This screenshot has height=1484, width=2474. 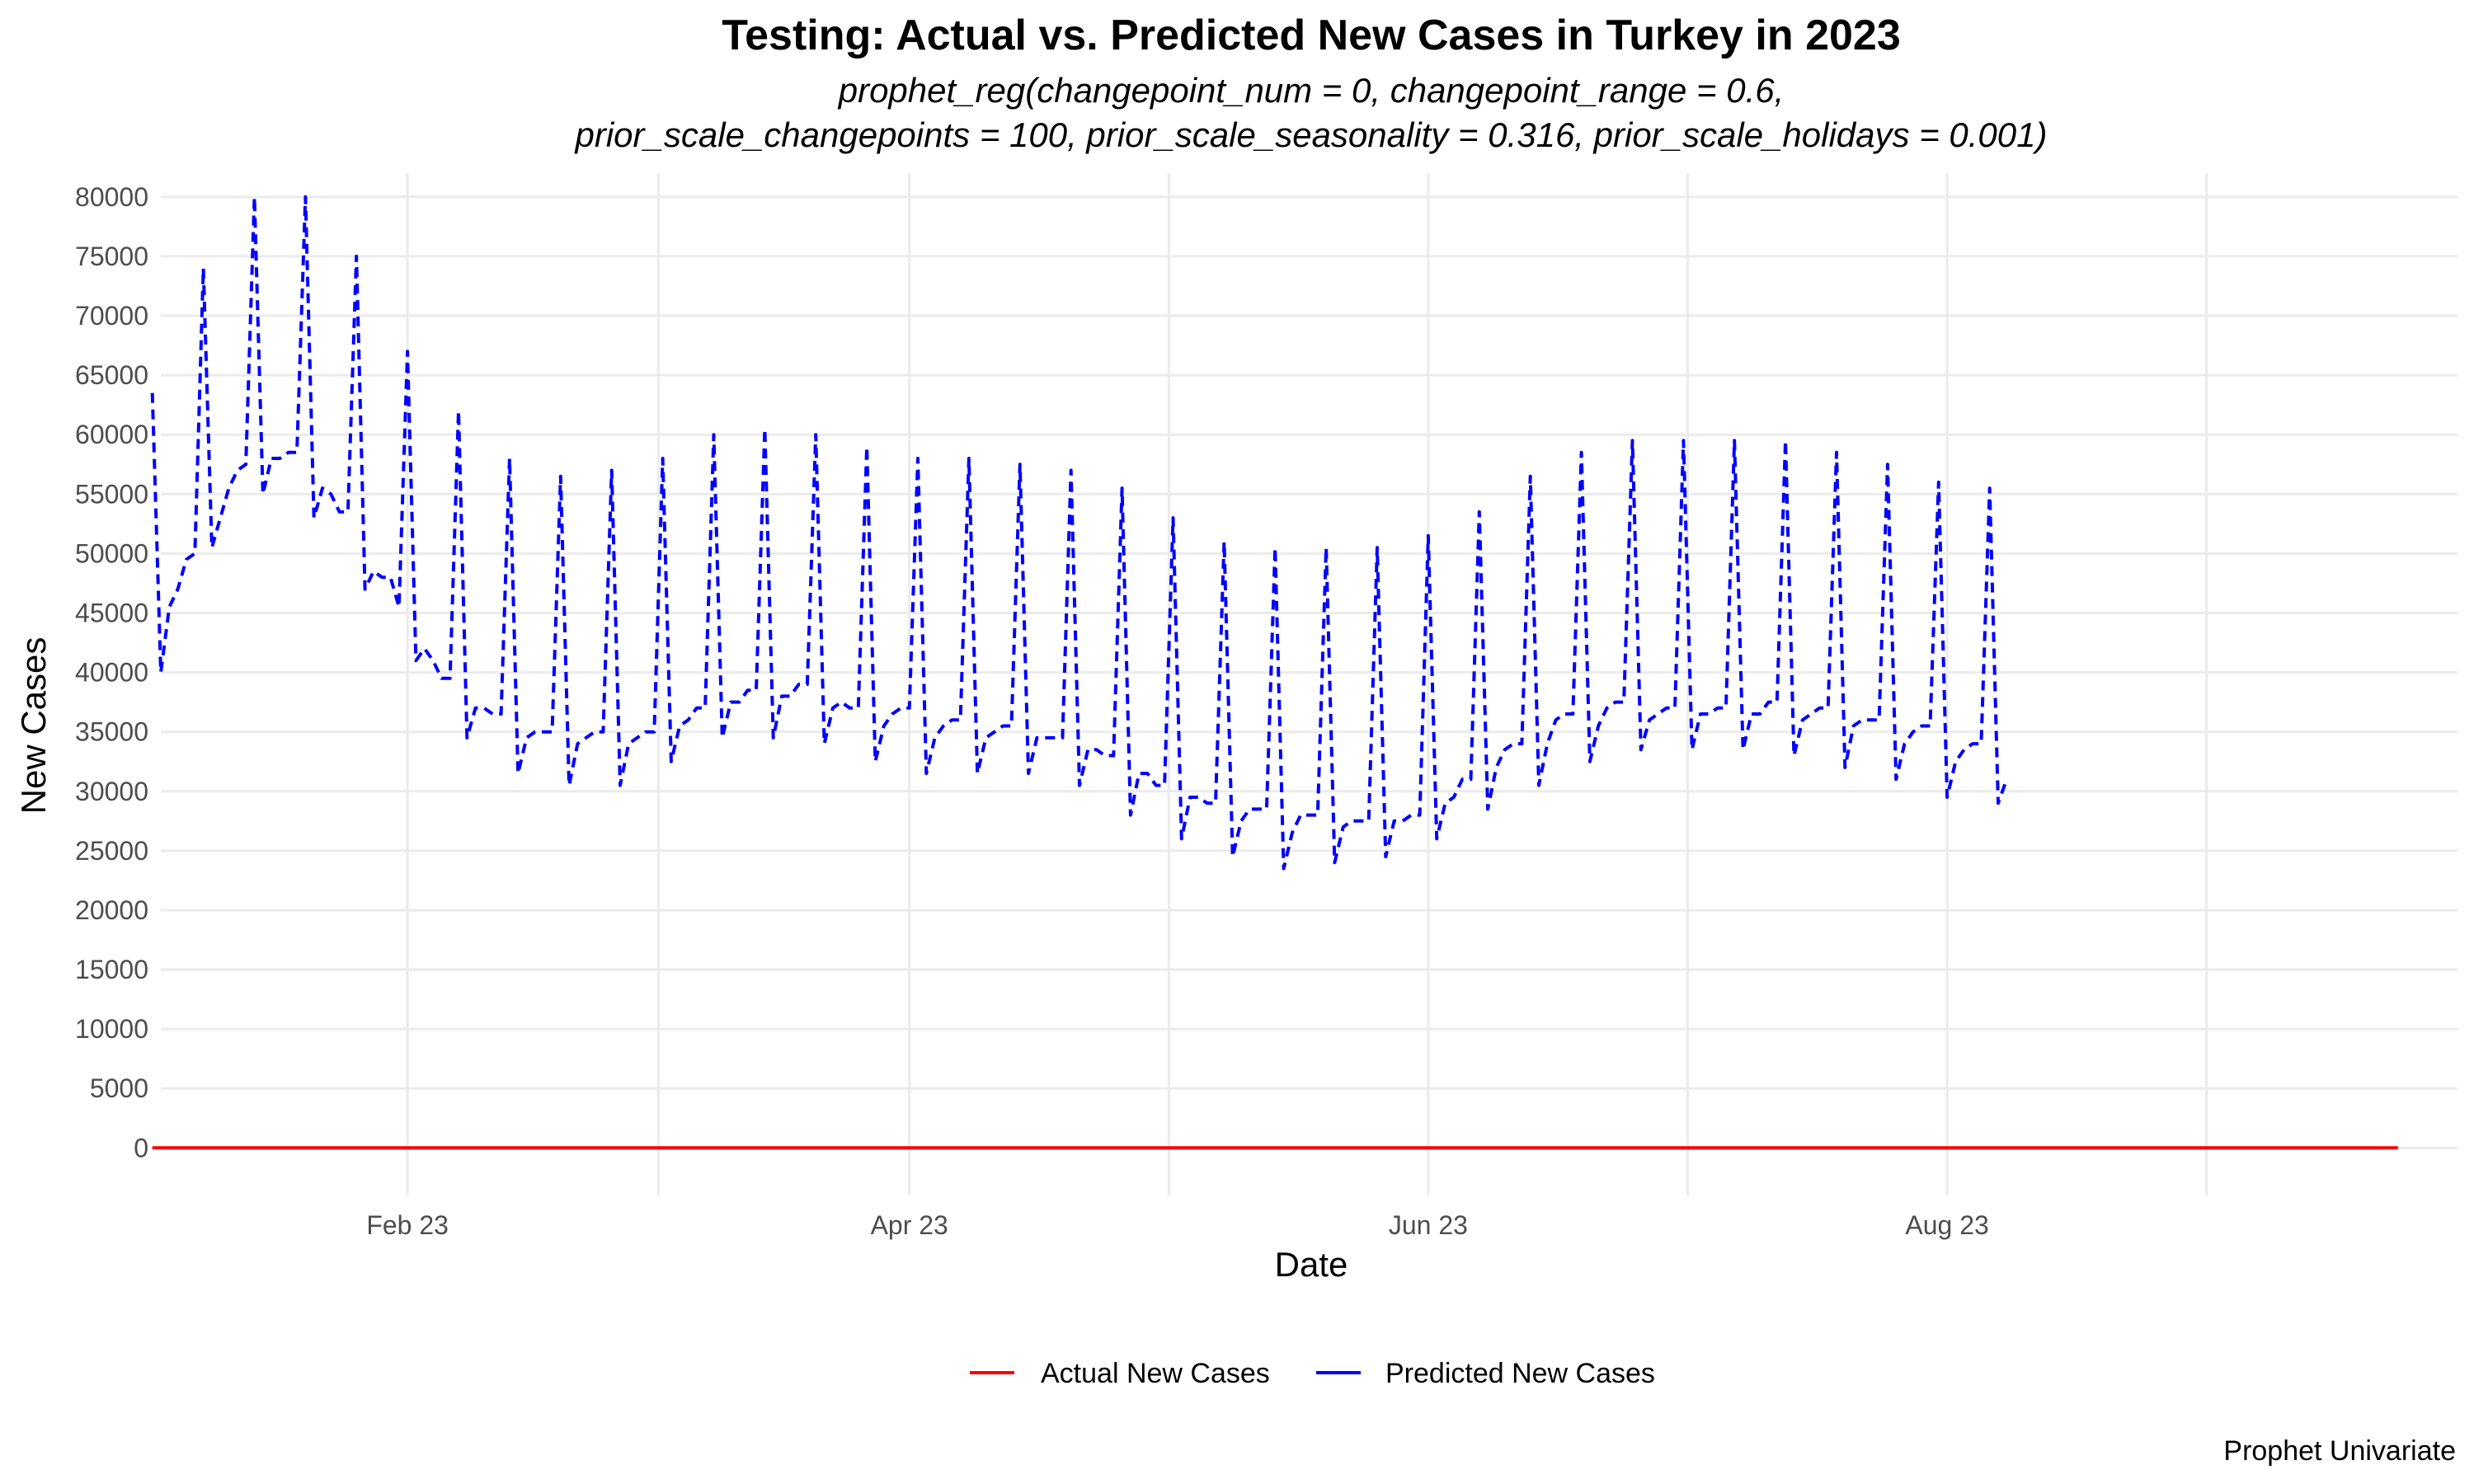 I want to click on legend-label-predicted: Predicted New Cases, so click(x=1520, y=1373).